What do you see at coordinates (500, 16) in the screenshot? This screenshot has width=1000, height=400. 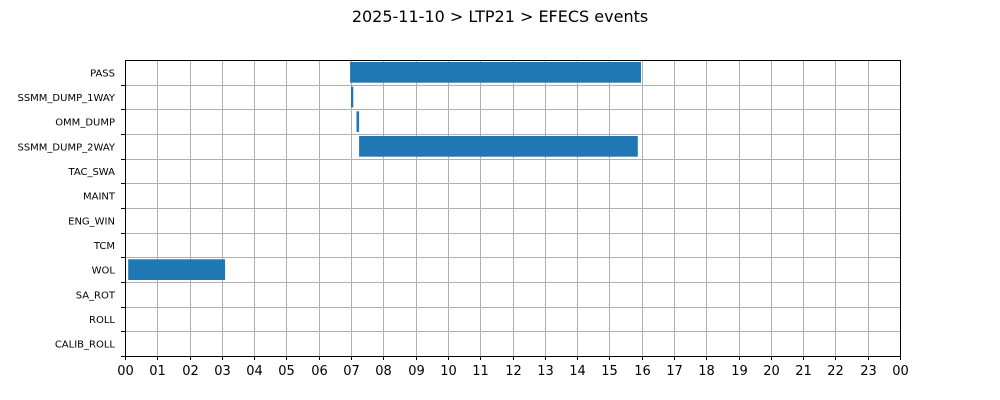 I see `chart-title: 2025-11-10 > LTP21 > EFECS events` at bounding box center [500, 16].